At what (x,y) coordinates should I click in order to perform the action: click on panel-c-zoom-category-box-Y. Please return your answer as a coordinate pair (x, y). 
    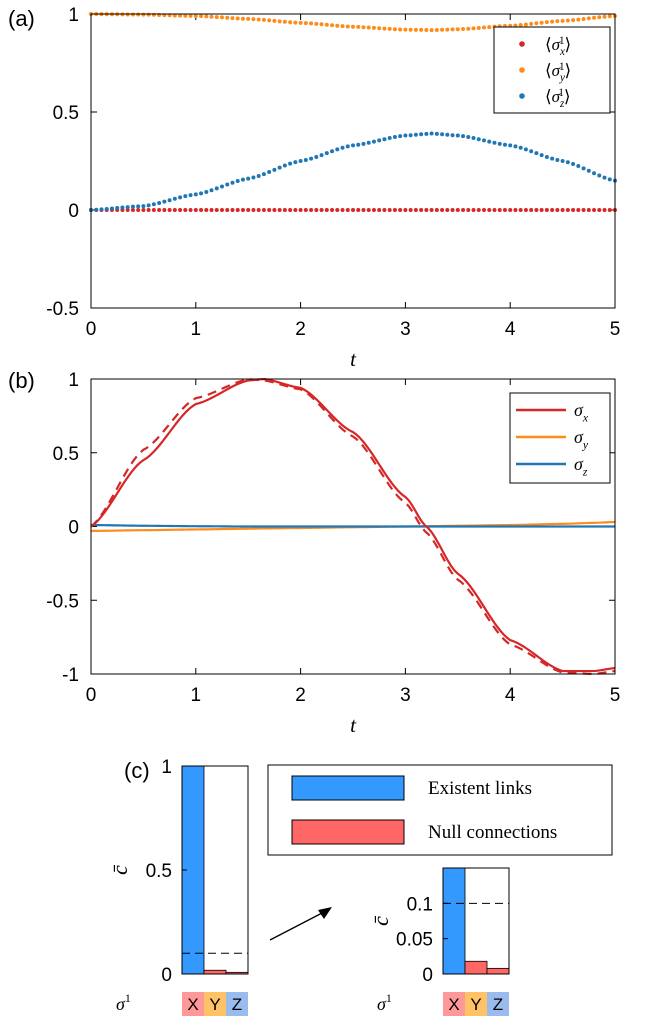
    Looking at the image, I should click on (476, 1004).